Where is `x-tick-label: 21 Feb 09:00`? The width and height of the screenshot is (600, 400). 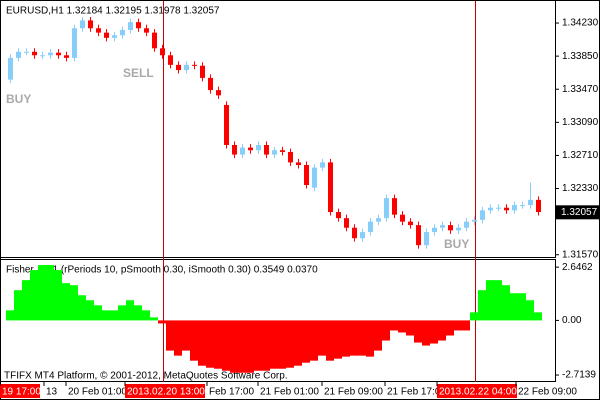
x-tick-label: 21 Feb 09:00 is located at coordinates (353, 392).